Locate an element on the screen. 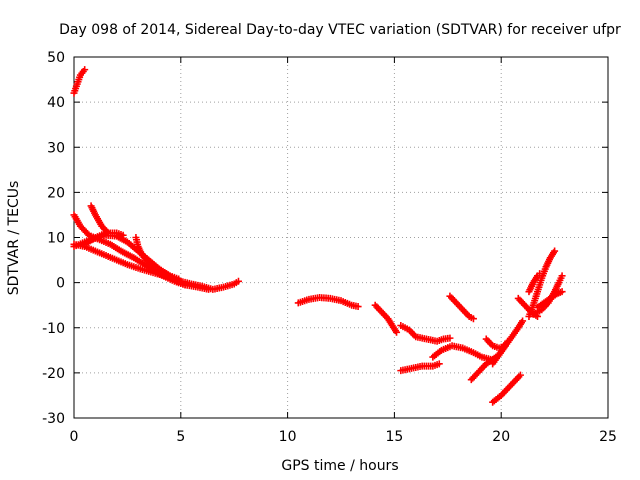 This screenshot has width=640, height=480. x-tick-label: 10 is located at coordinates (288, 437).